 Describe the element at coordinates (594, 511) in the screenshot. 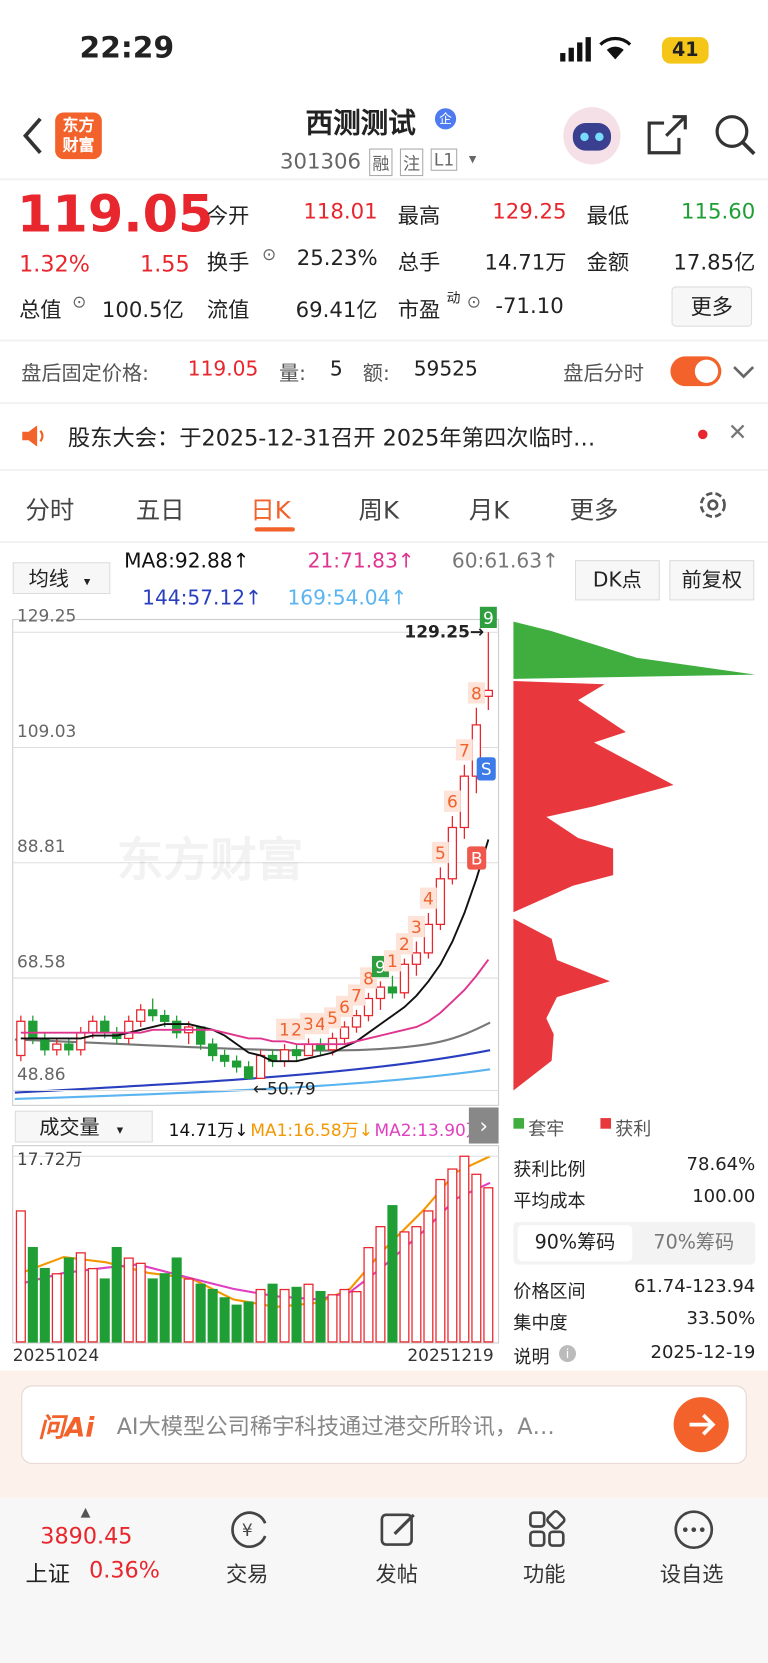

I see `tab: 更多` at that location.